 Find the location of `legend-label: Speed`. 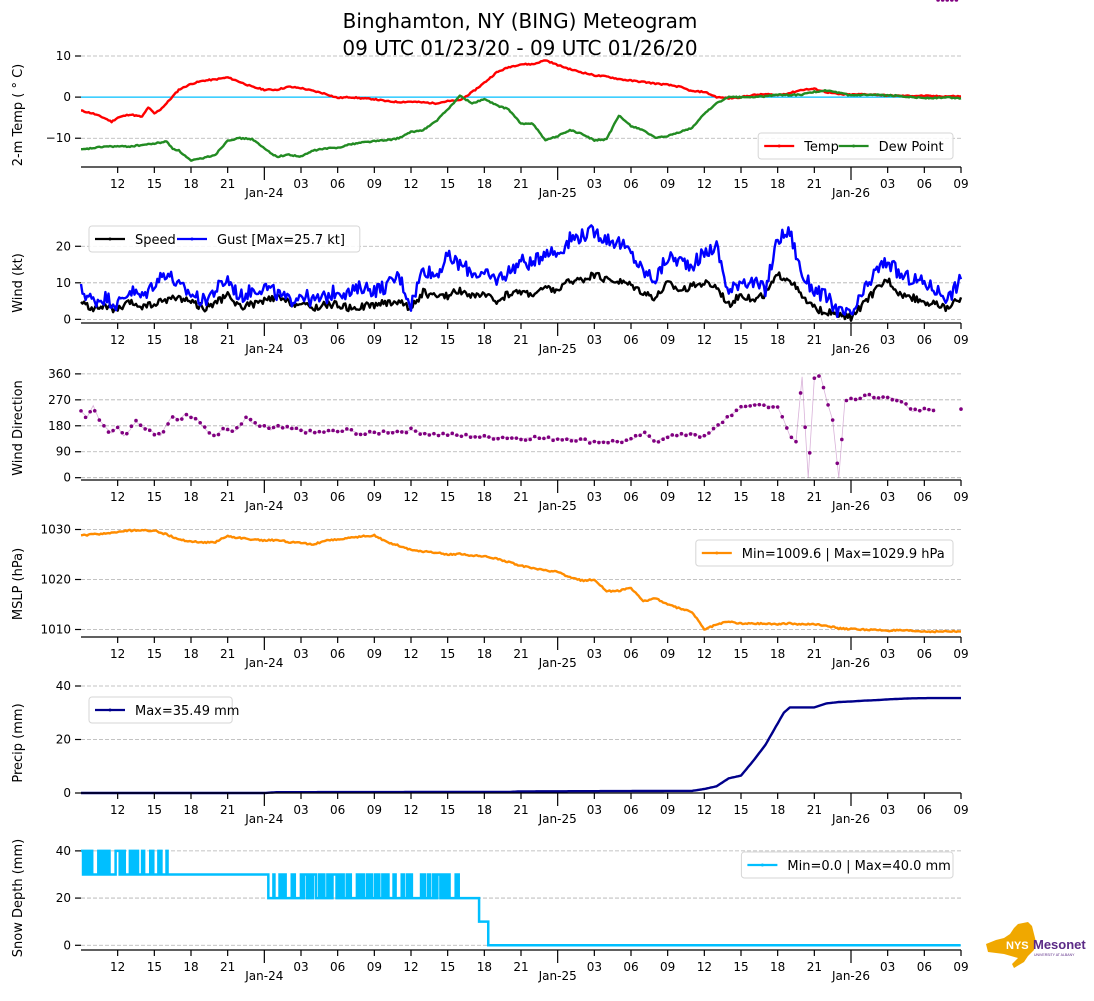

legend-label: Speed is located at coordinates (155, 240).